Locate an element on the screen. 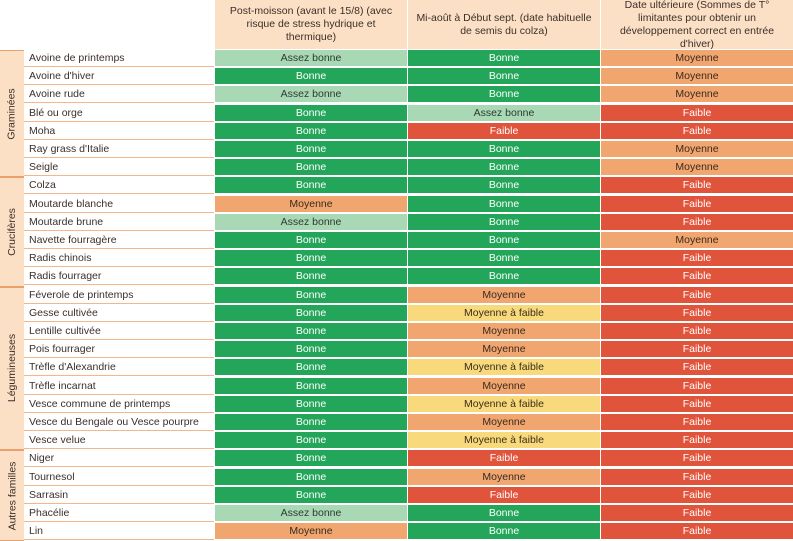 The height and width of the screenshot is (541, 793). crop-name: Tournesol is located at coordinates (119, 477).